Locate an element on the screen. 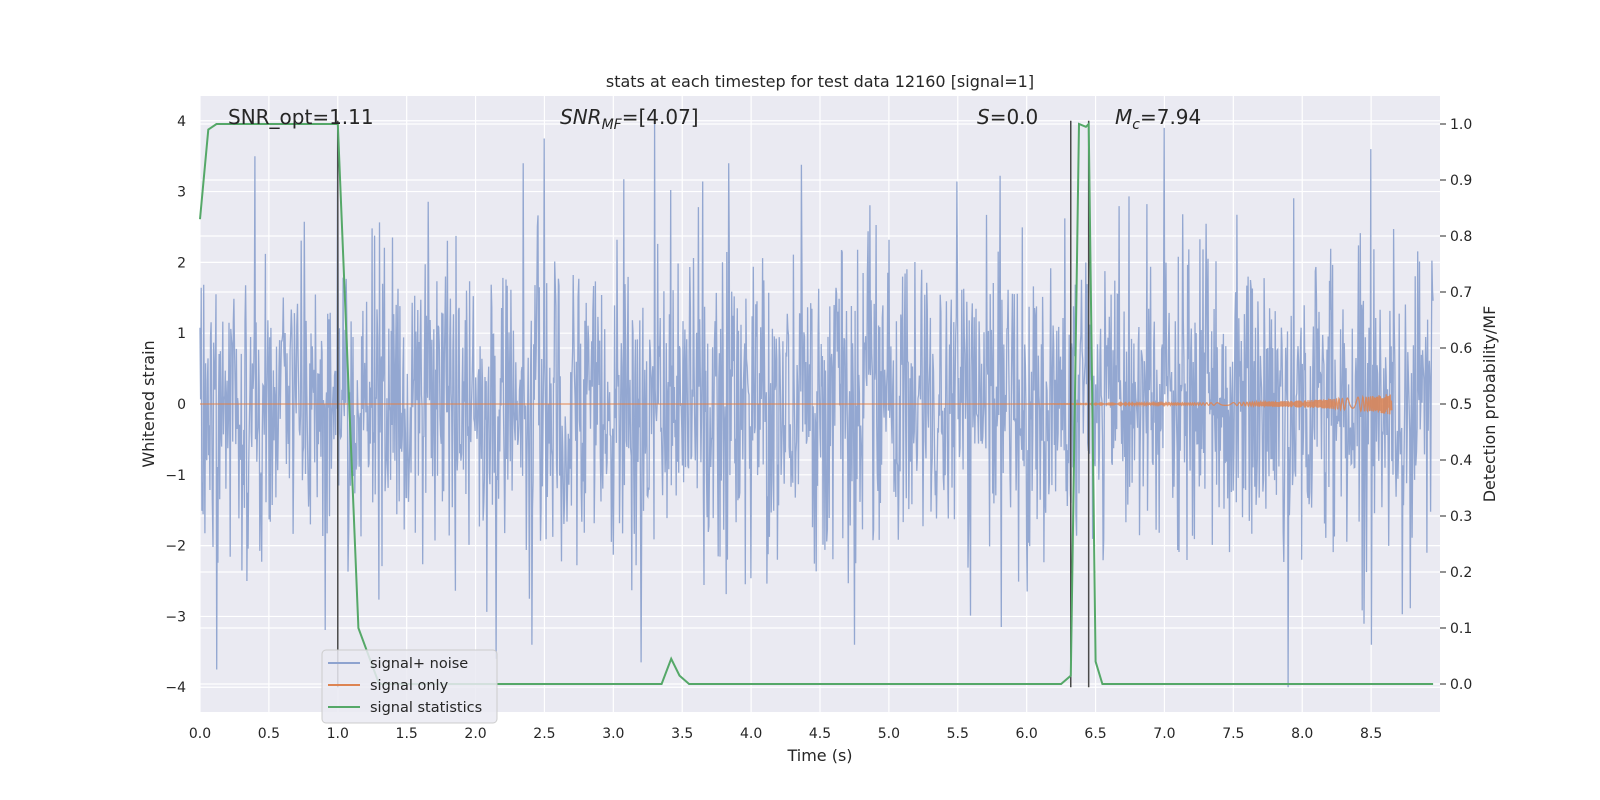  y2-tick-label: 0.4 is located at coordinates (1461, 461).